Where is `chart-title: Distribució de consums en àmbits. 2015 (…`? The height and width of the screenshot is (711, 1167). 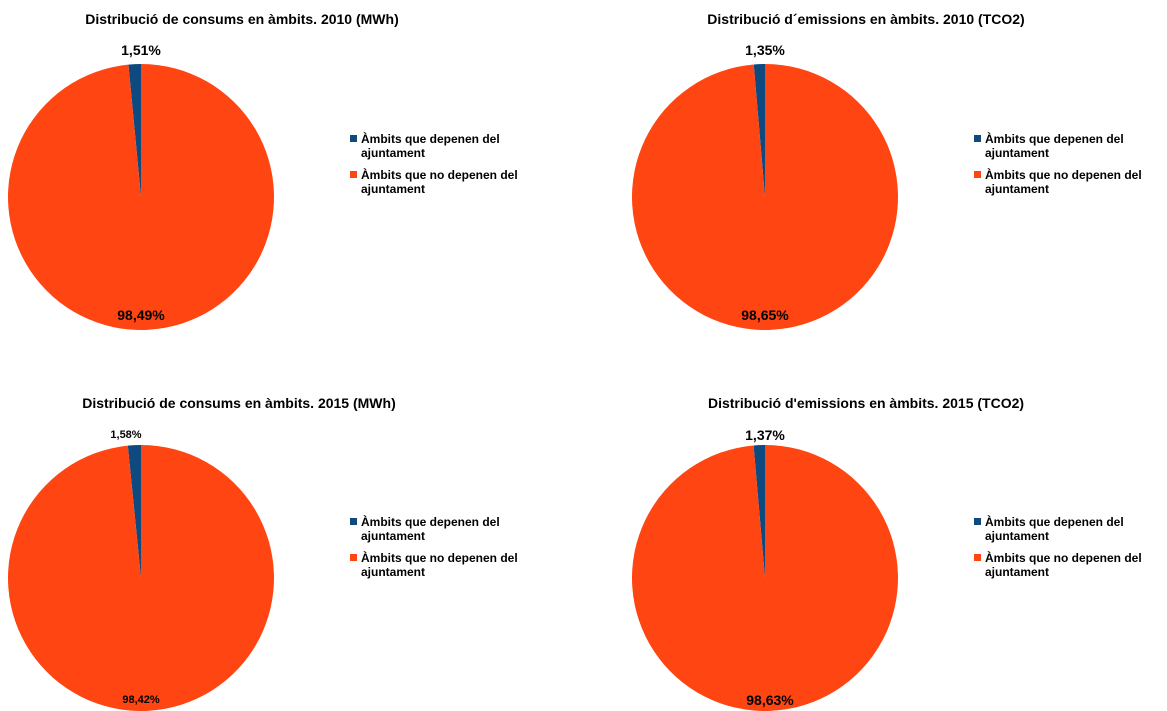 chart-title: Distribució de consums en àmbits. 2015 (… is located at coordinates (239, 403).